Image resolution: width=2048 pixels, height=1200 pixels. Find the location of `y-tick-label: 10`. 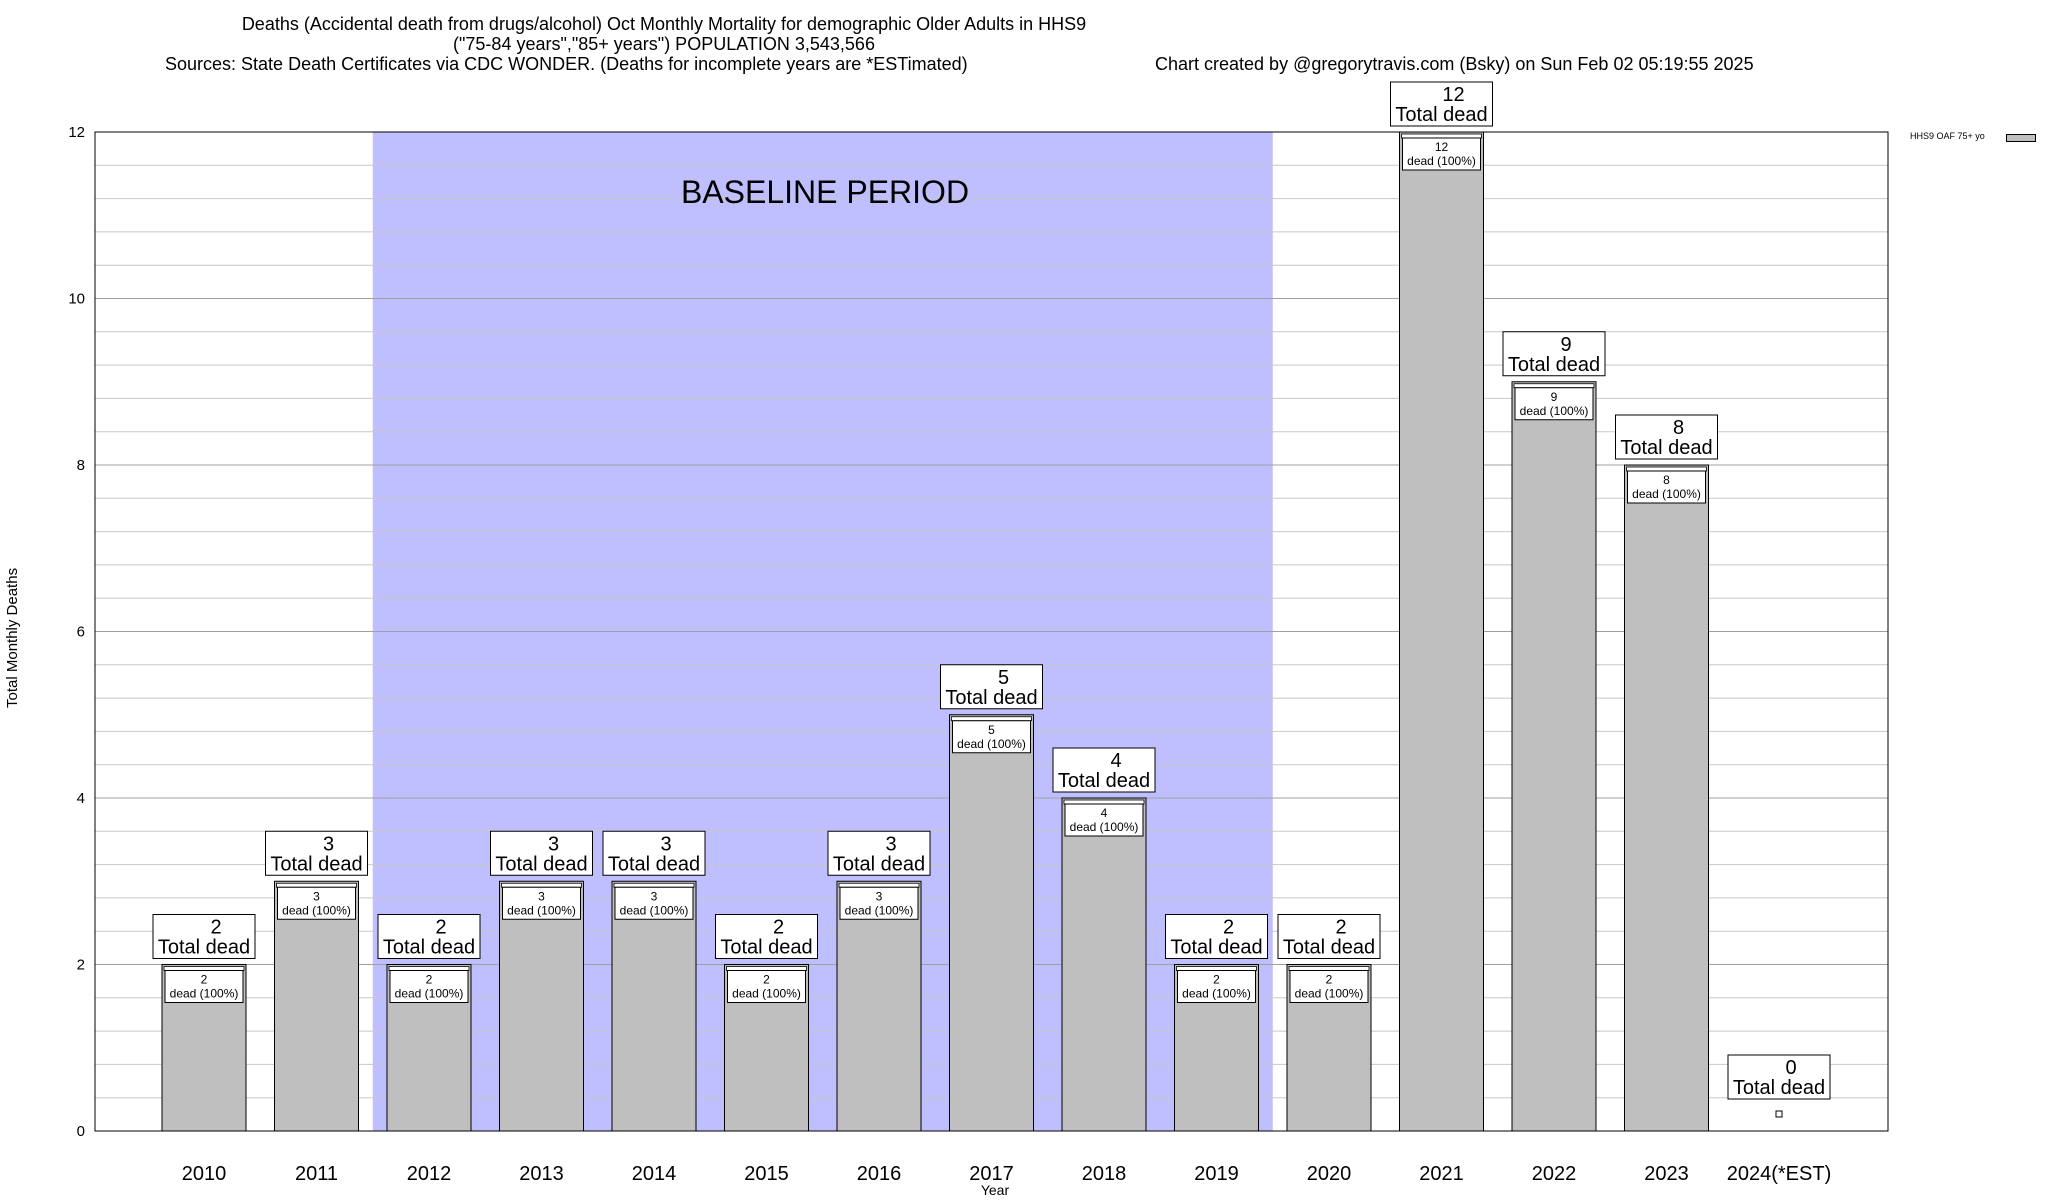

y-tick-label: 10 is located at coordinates (76, 299).